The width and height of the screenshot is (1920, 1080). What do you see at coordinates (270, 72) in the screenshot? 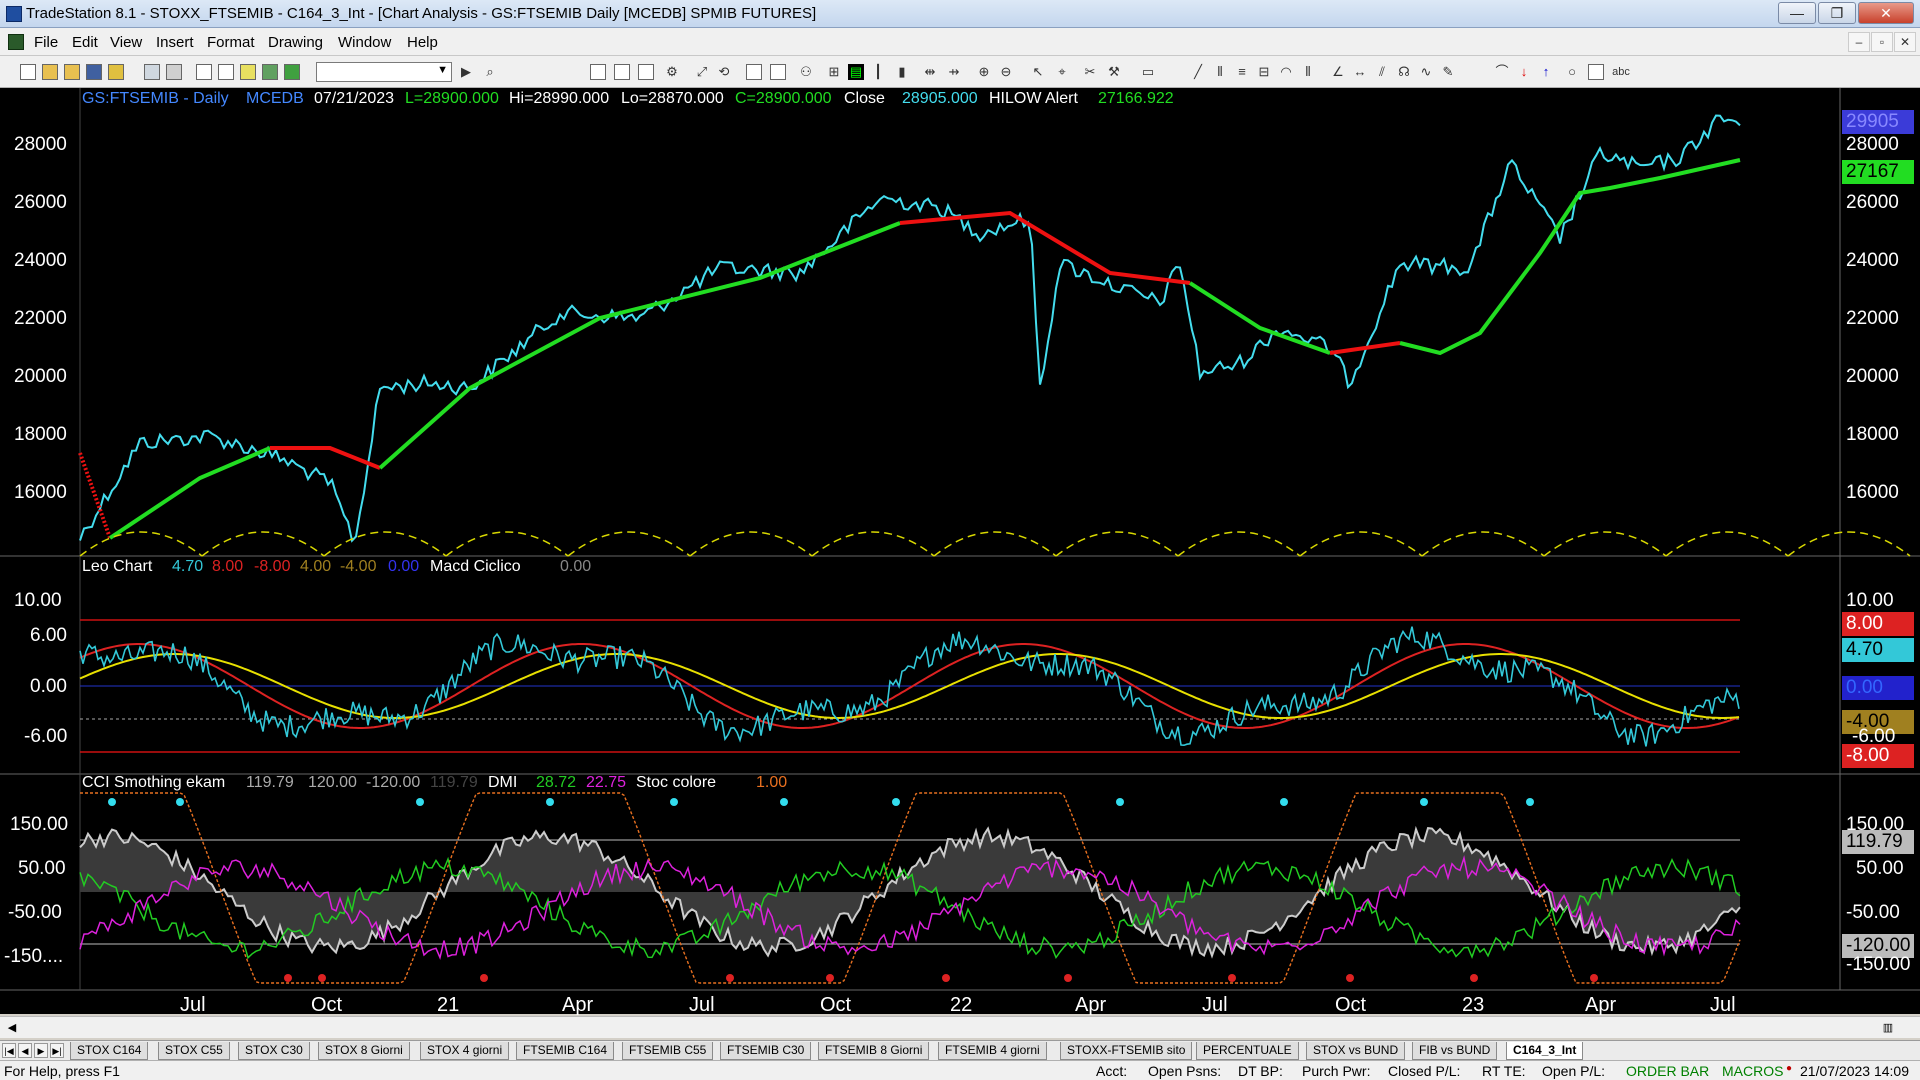
I see `tree-icon` at bounding box center [270, 72].